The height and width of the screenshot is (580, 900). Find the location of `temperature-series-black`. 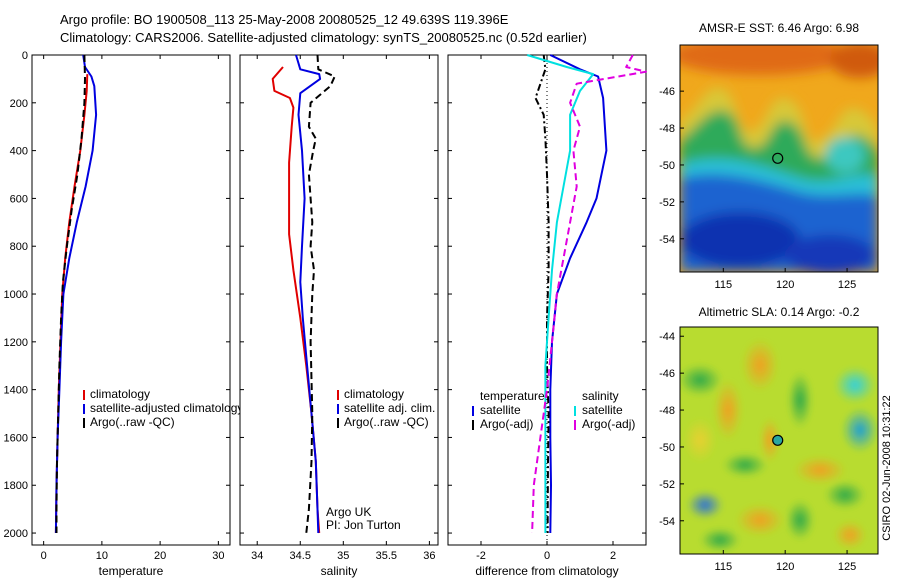

temperature-series-black is located at coordinates (70, 293).